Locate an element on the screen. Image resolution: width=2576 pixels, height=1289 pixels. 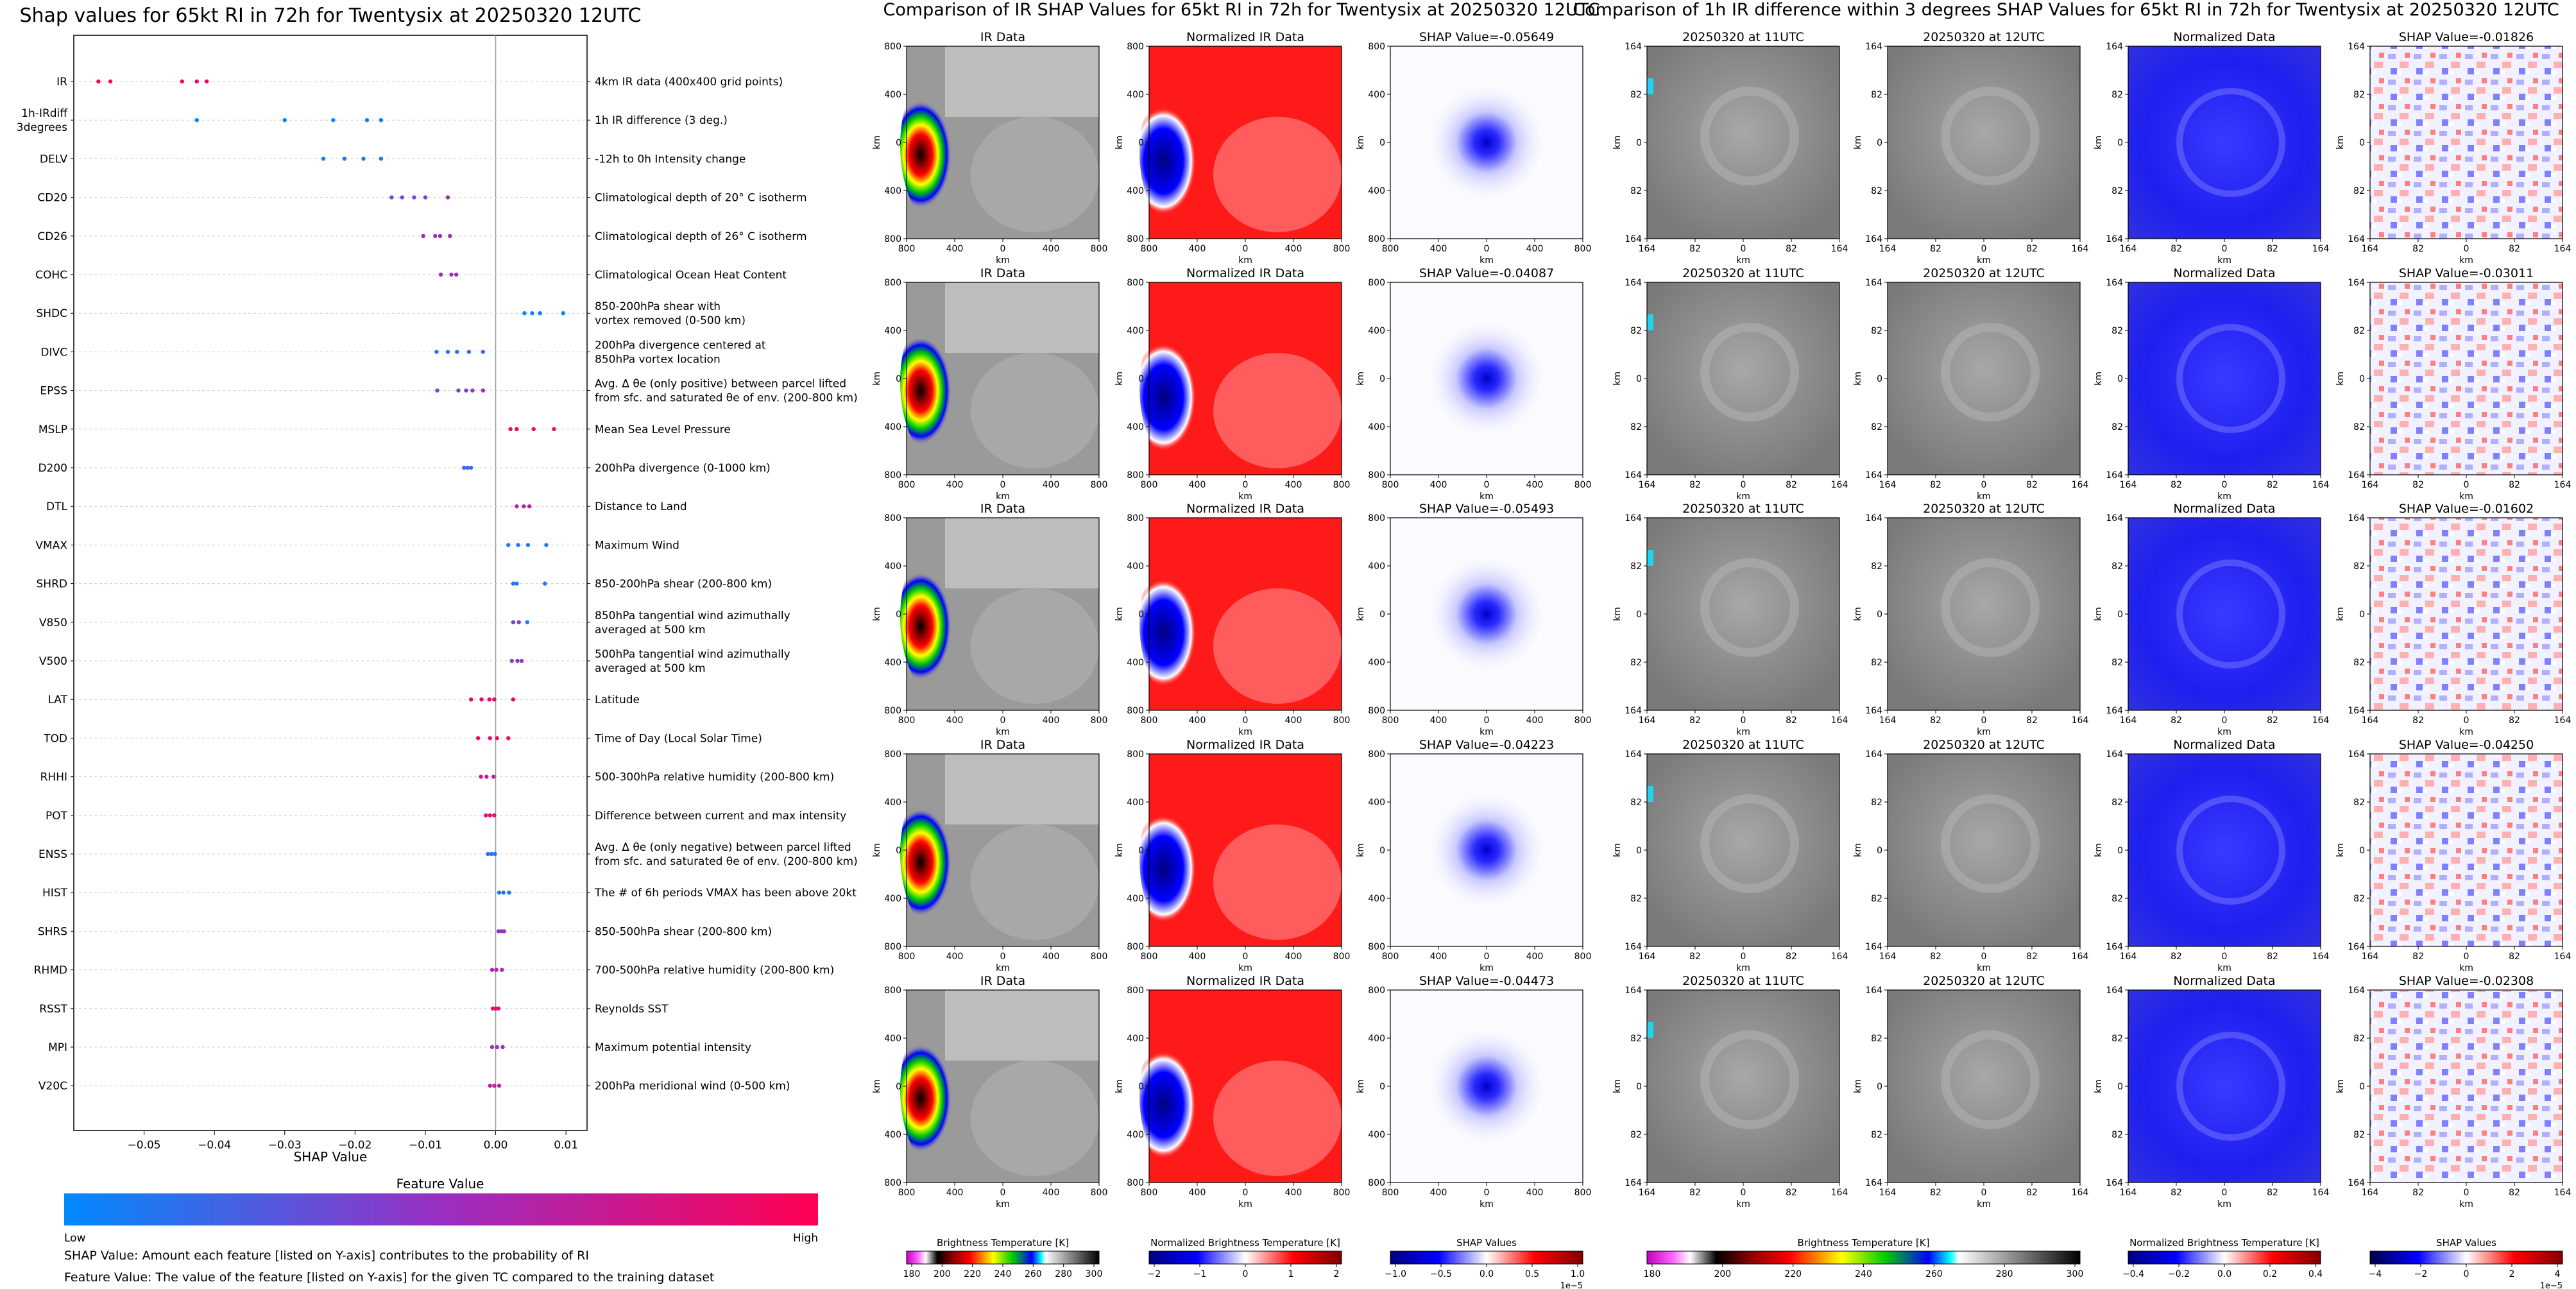
feature-description: averaged at 500 km is located at coordinates (650, 669).